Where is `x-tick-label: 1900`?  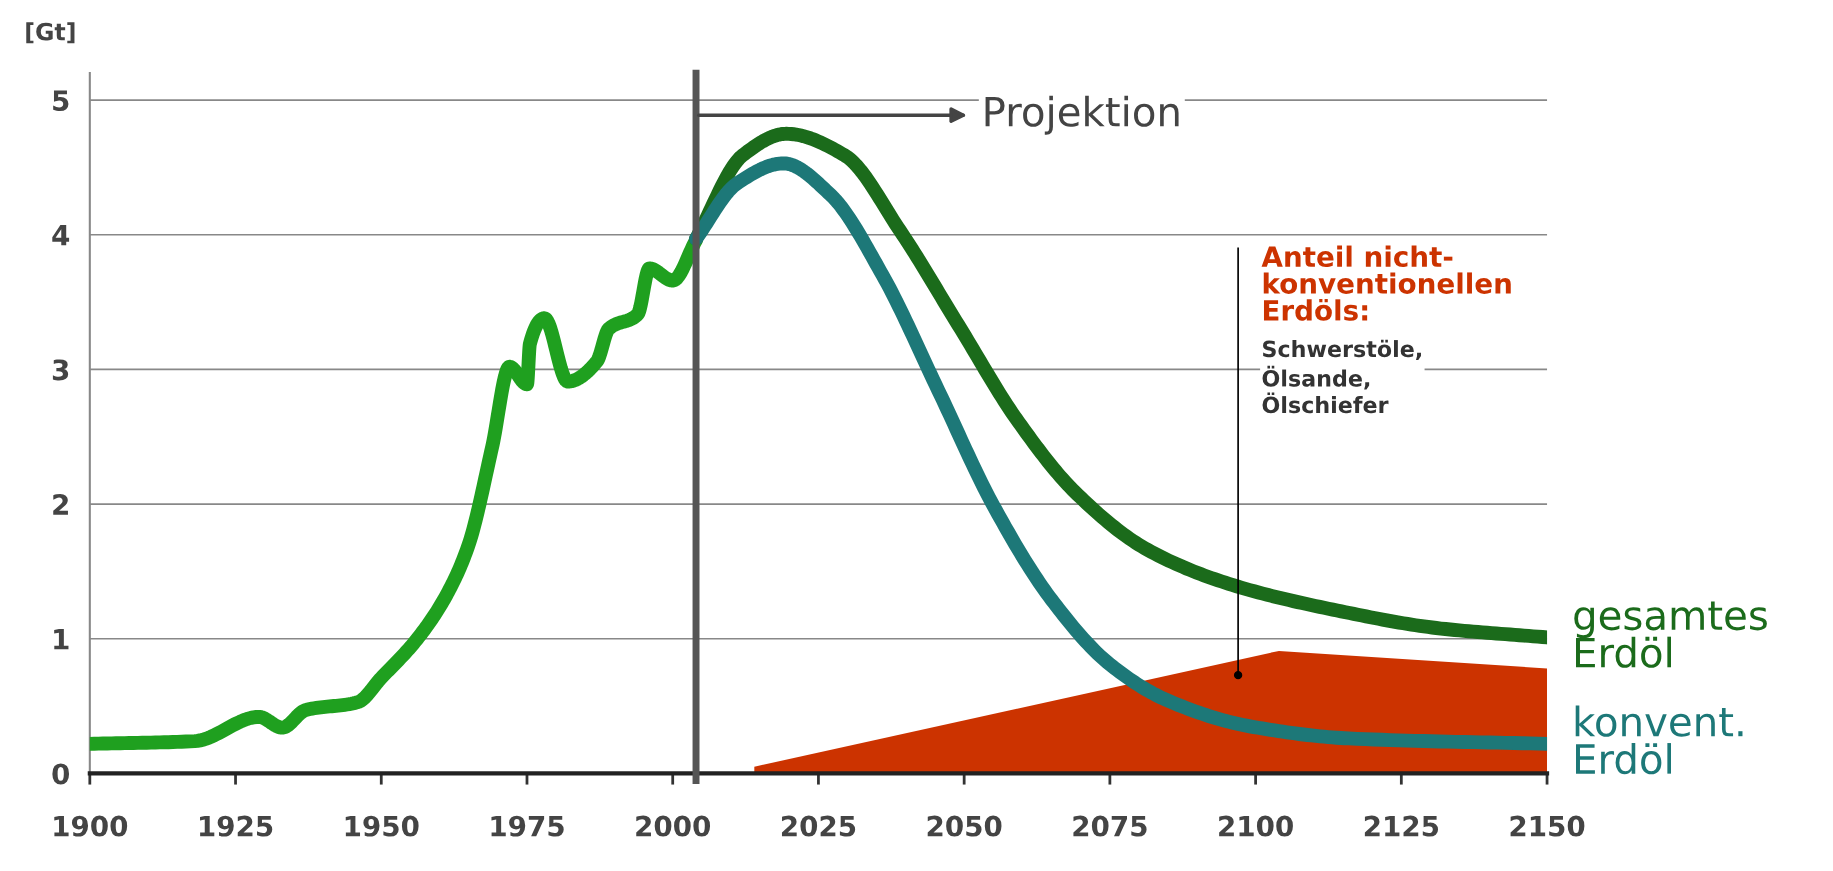 x-tick-label: 1900 is located at coordinates (91, 826).